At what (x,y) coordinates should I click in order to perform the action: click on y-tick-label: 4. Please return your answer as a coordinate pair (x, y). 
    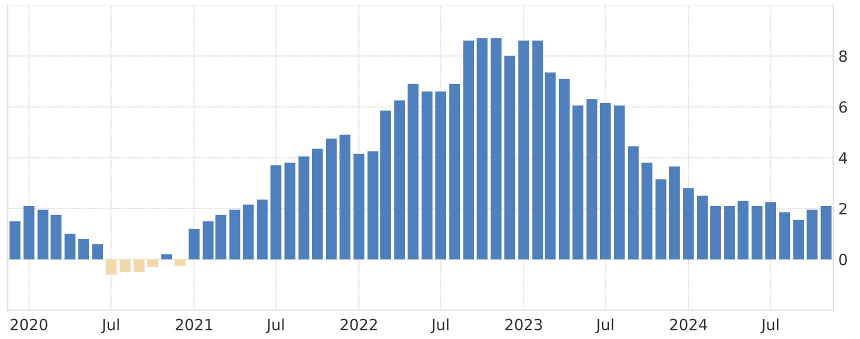
    Looking at the image, I should click on (843, 158).